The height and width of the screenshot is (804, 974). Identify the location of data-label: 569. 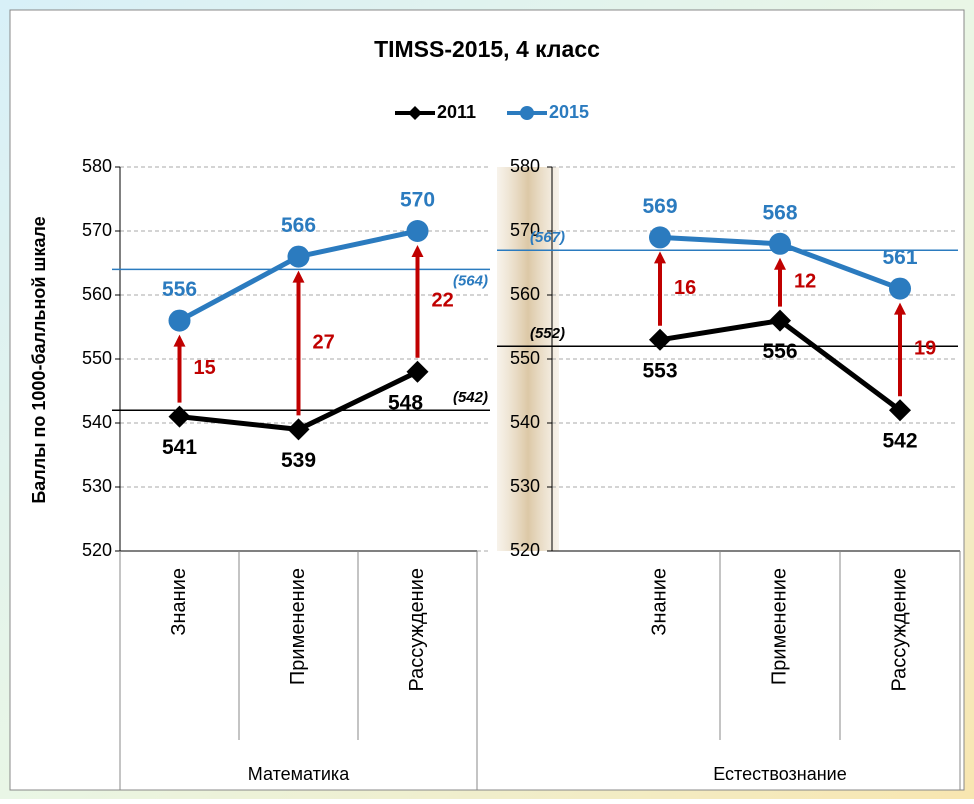
(659, 206).